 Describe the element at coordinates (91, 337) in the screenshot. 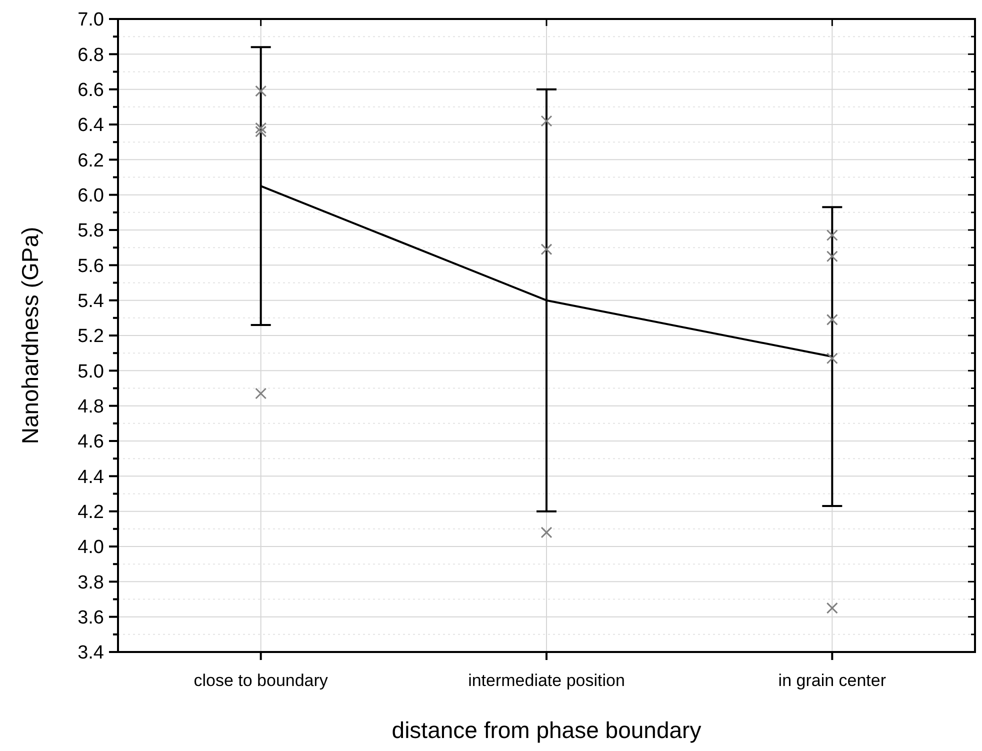

I see `y-tick-label: 5.2` at that location.